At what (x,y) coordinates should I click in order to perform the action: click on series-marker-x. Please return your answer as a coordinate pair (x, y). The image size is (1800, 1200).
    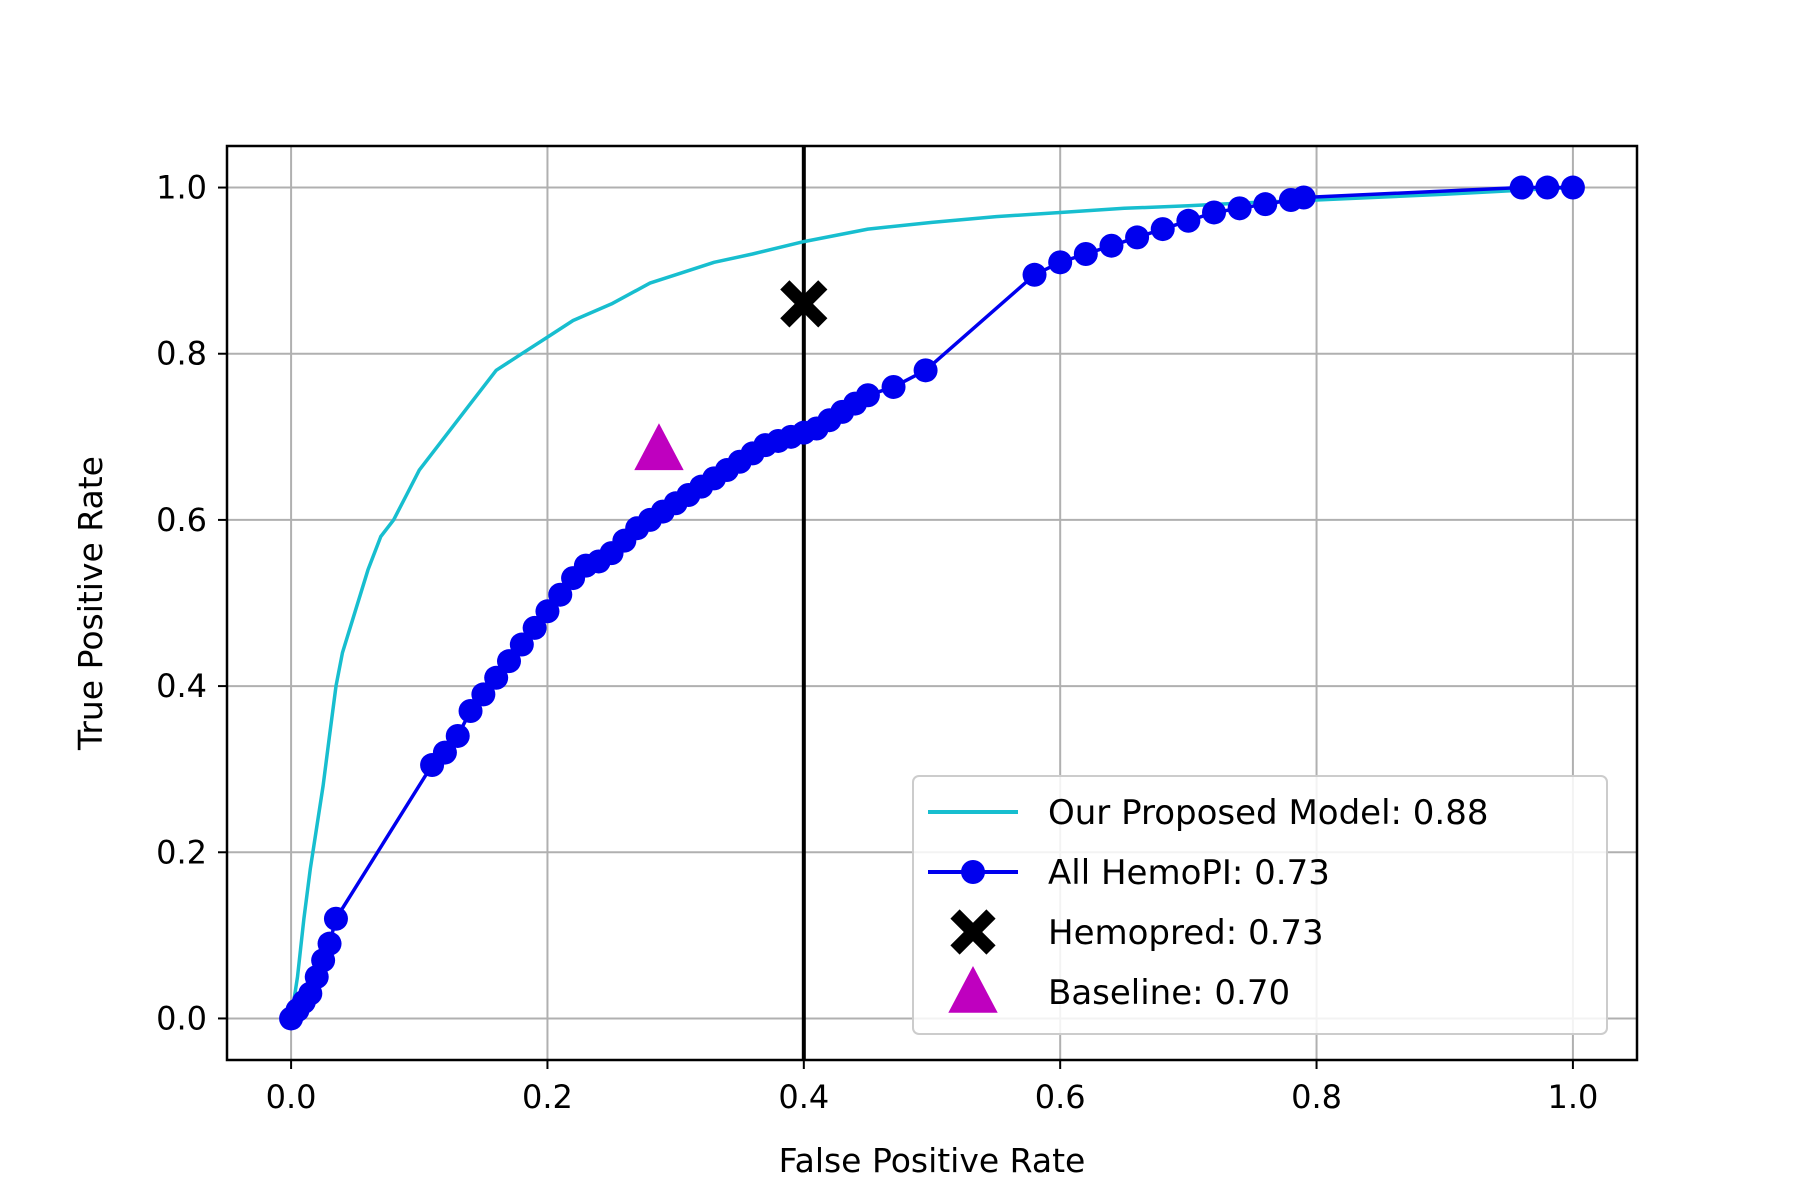
    Looking at the image, I should click on (804, 304).